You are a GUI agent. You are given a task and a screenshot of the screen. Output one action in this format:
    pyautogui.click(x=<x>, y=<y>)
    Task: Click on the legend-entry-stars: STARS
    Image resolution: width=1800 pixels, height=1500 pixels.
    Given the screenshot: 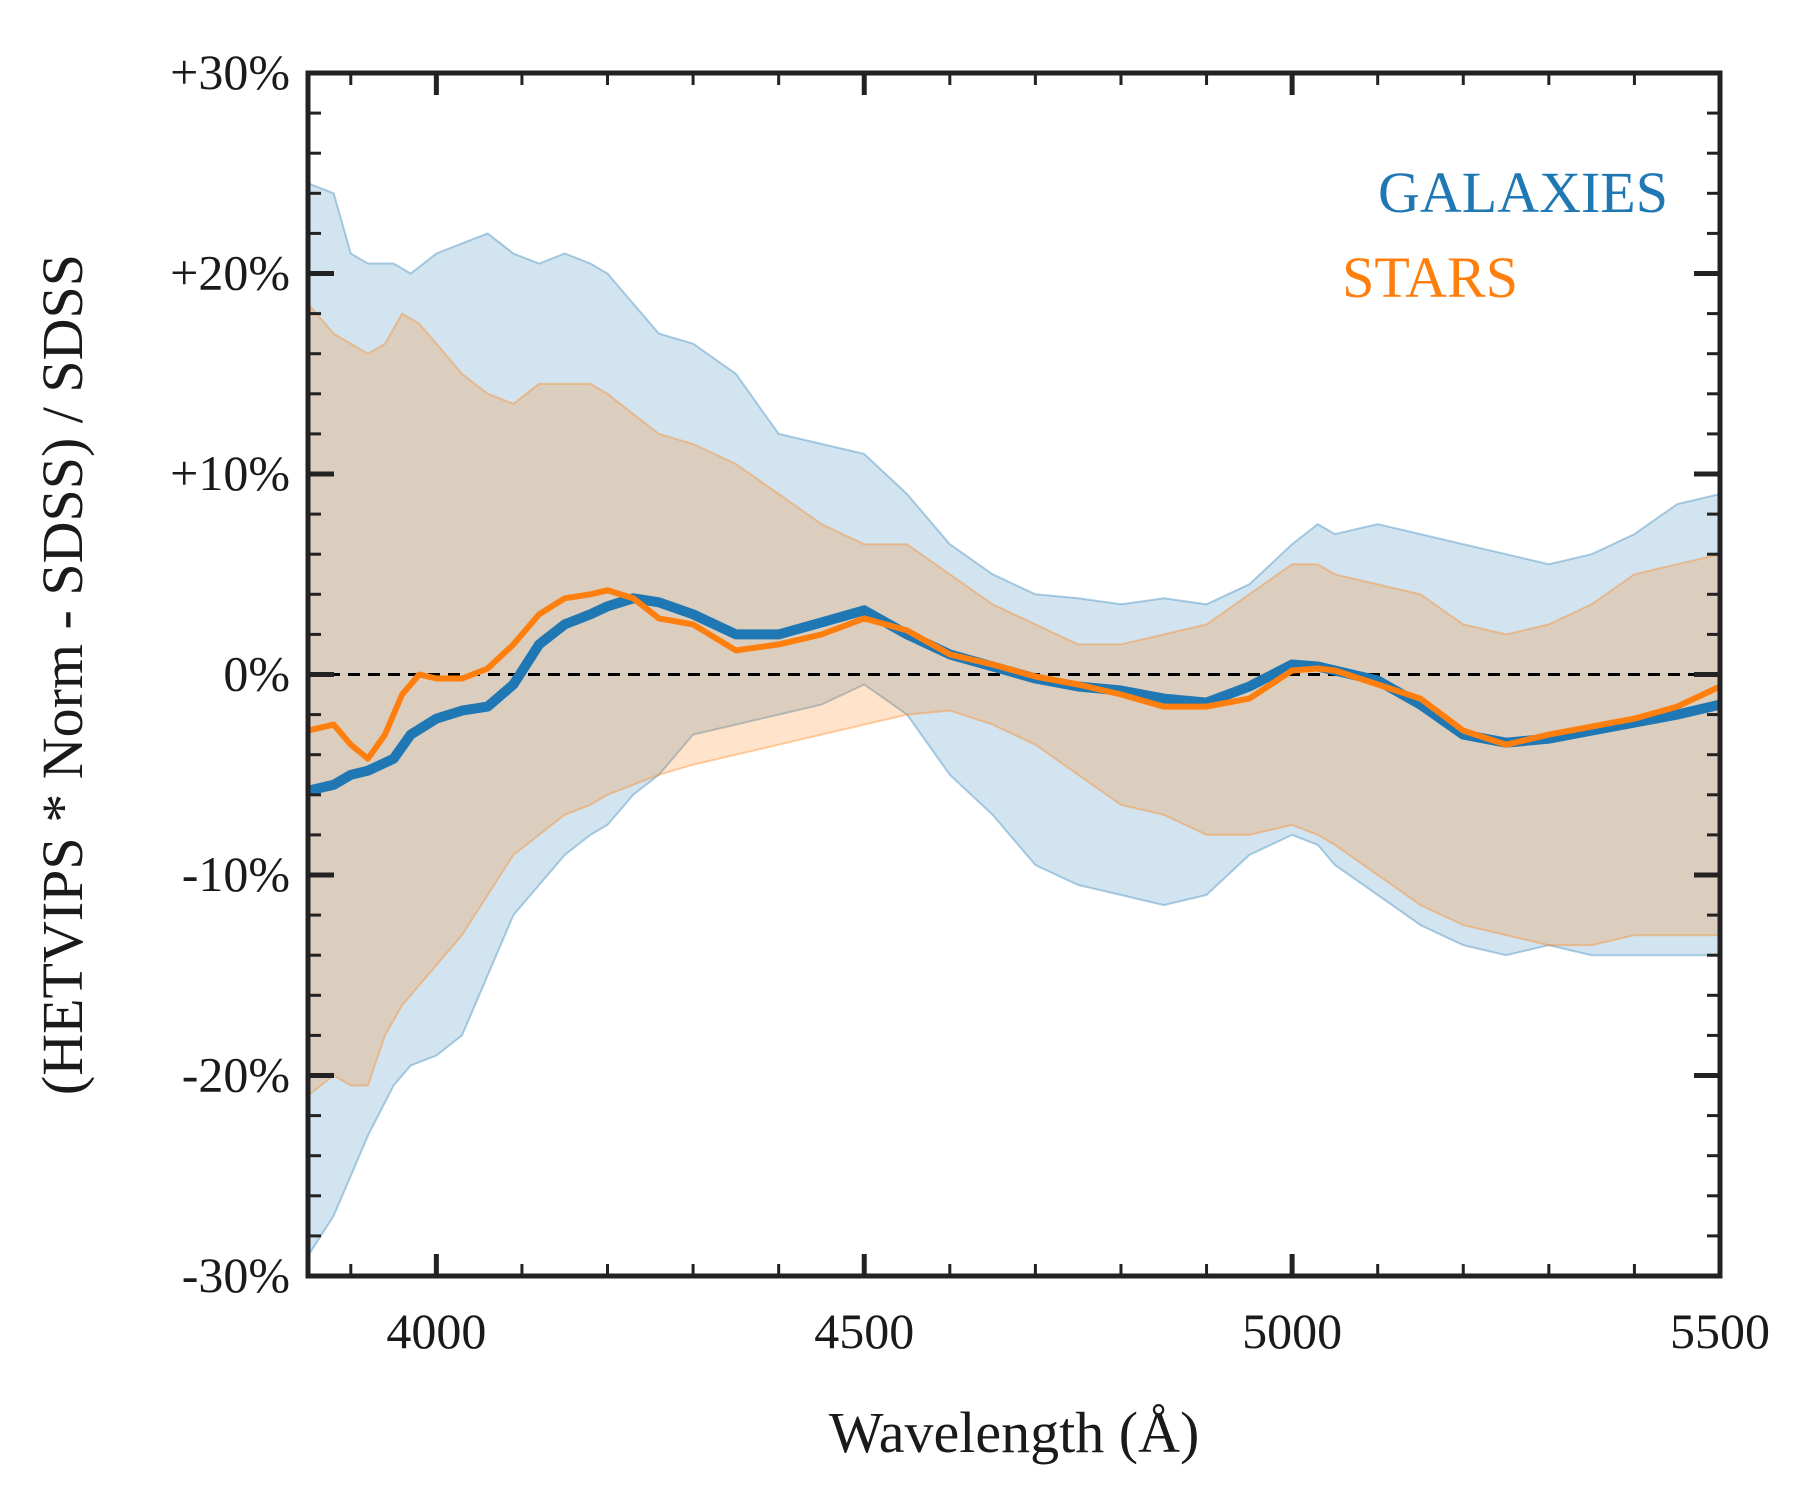 What is the action you would take?
    pyautogui.click(x=1430, y=277)
    